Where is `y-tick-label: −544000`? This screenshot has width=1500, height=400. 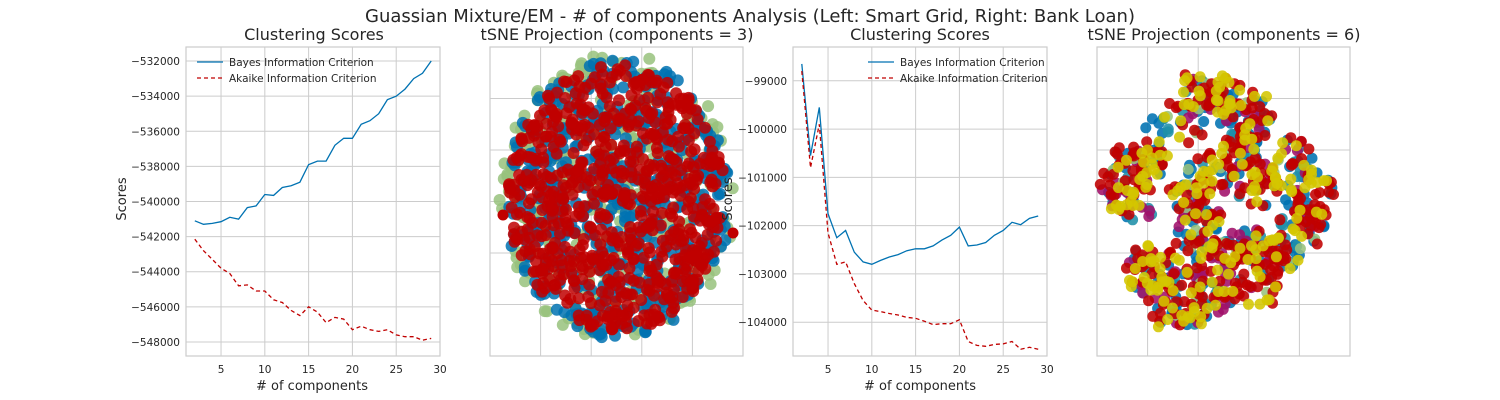
y-tick-label: −544000 is located at coordinates (155, 273).